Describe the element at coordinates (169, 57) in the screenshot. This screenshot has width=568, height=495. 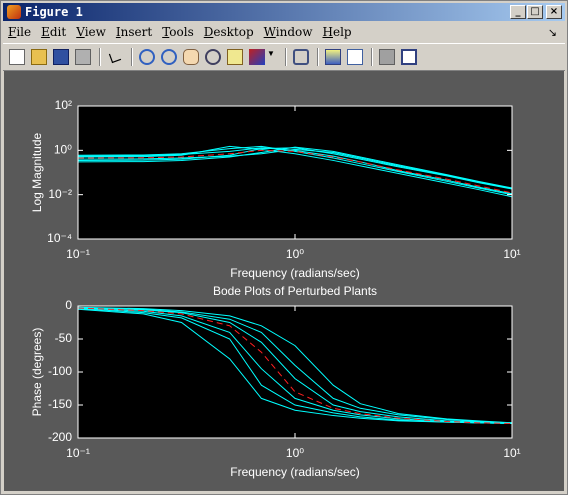
I see `zoom-out-button` at that location.